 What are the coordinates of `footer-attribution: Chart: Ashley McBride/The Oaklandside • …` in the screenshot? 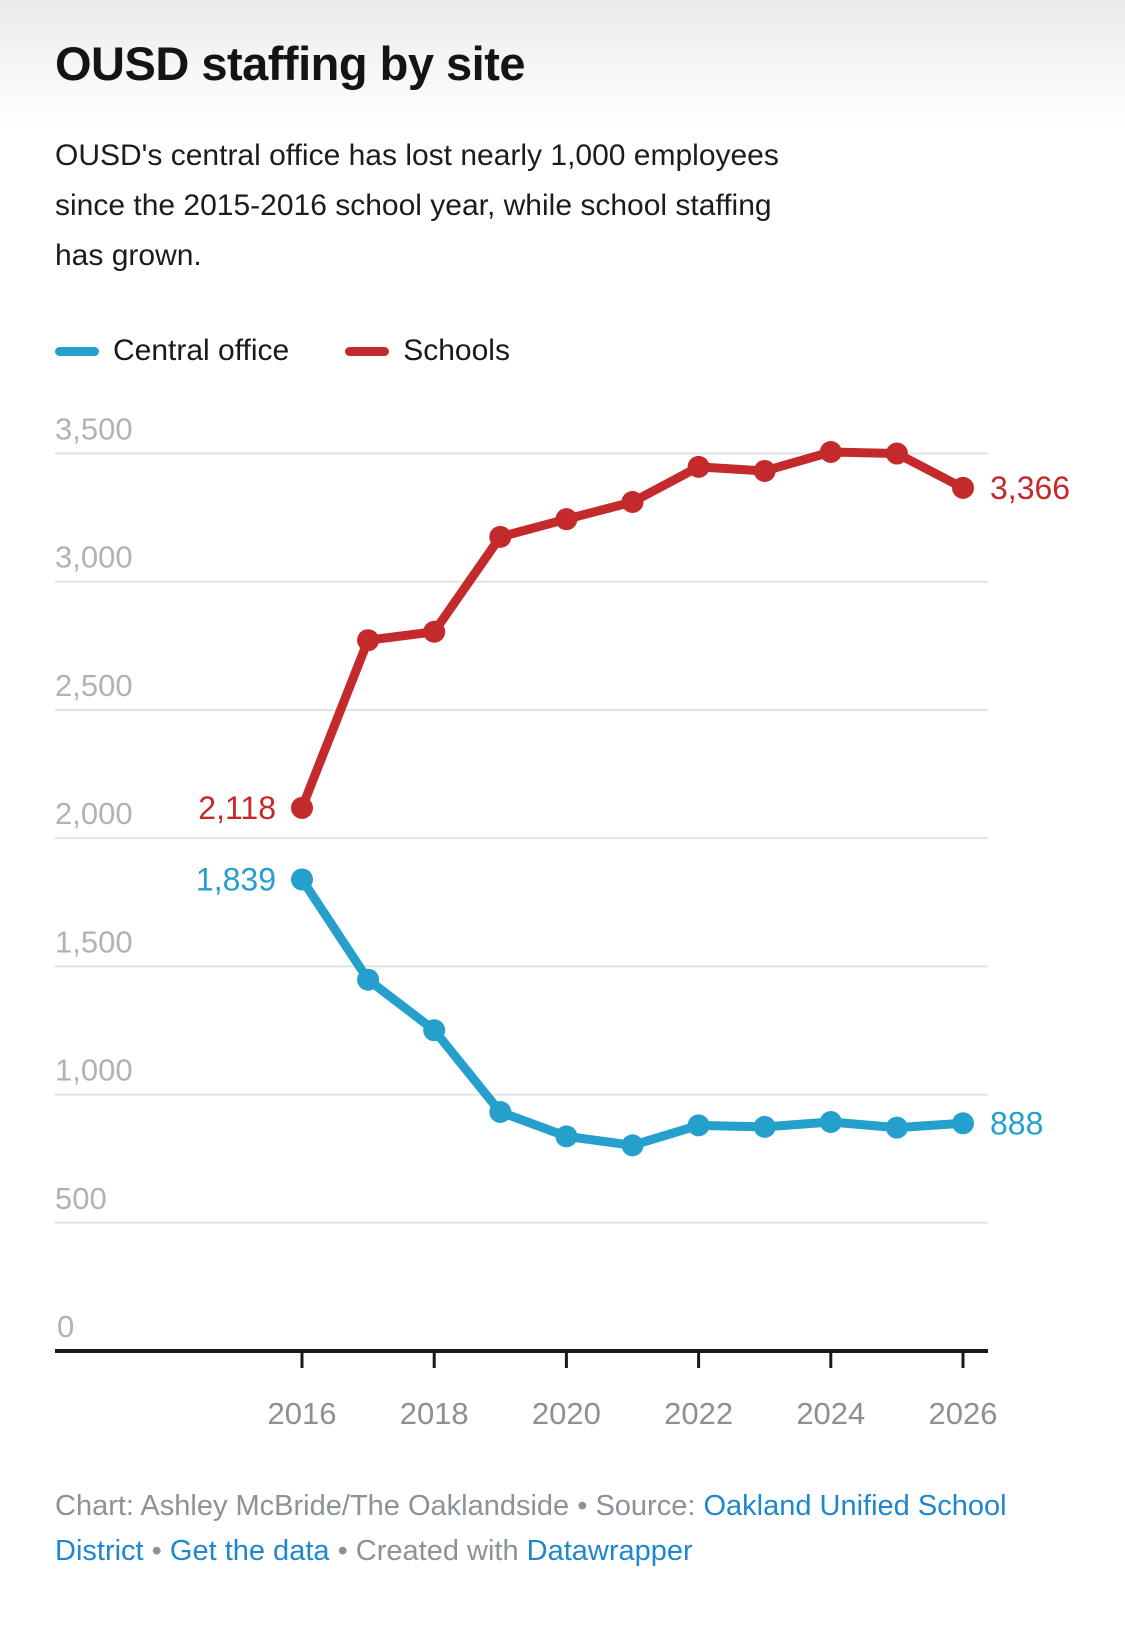 It's located at (550, 1529).